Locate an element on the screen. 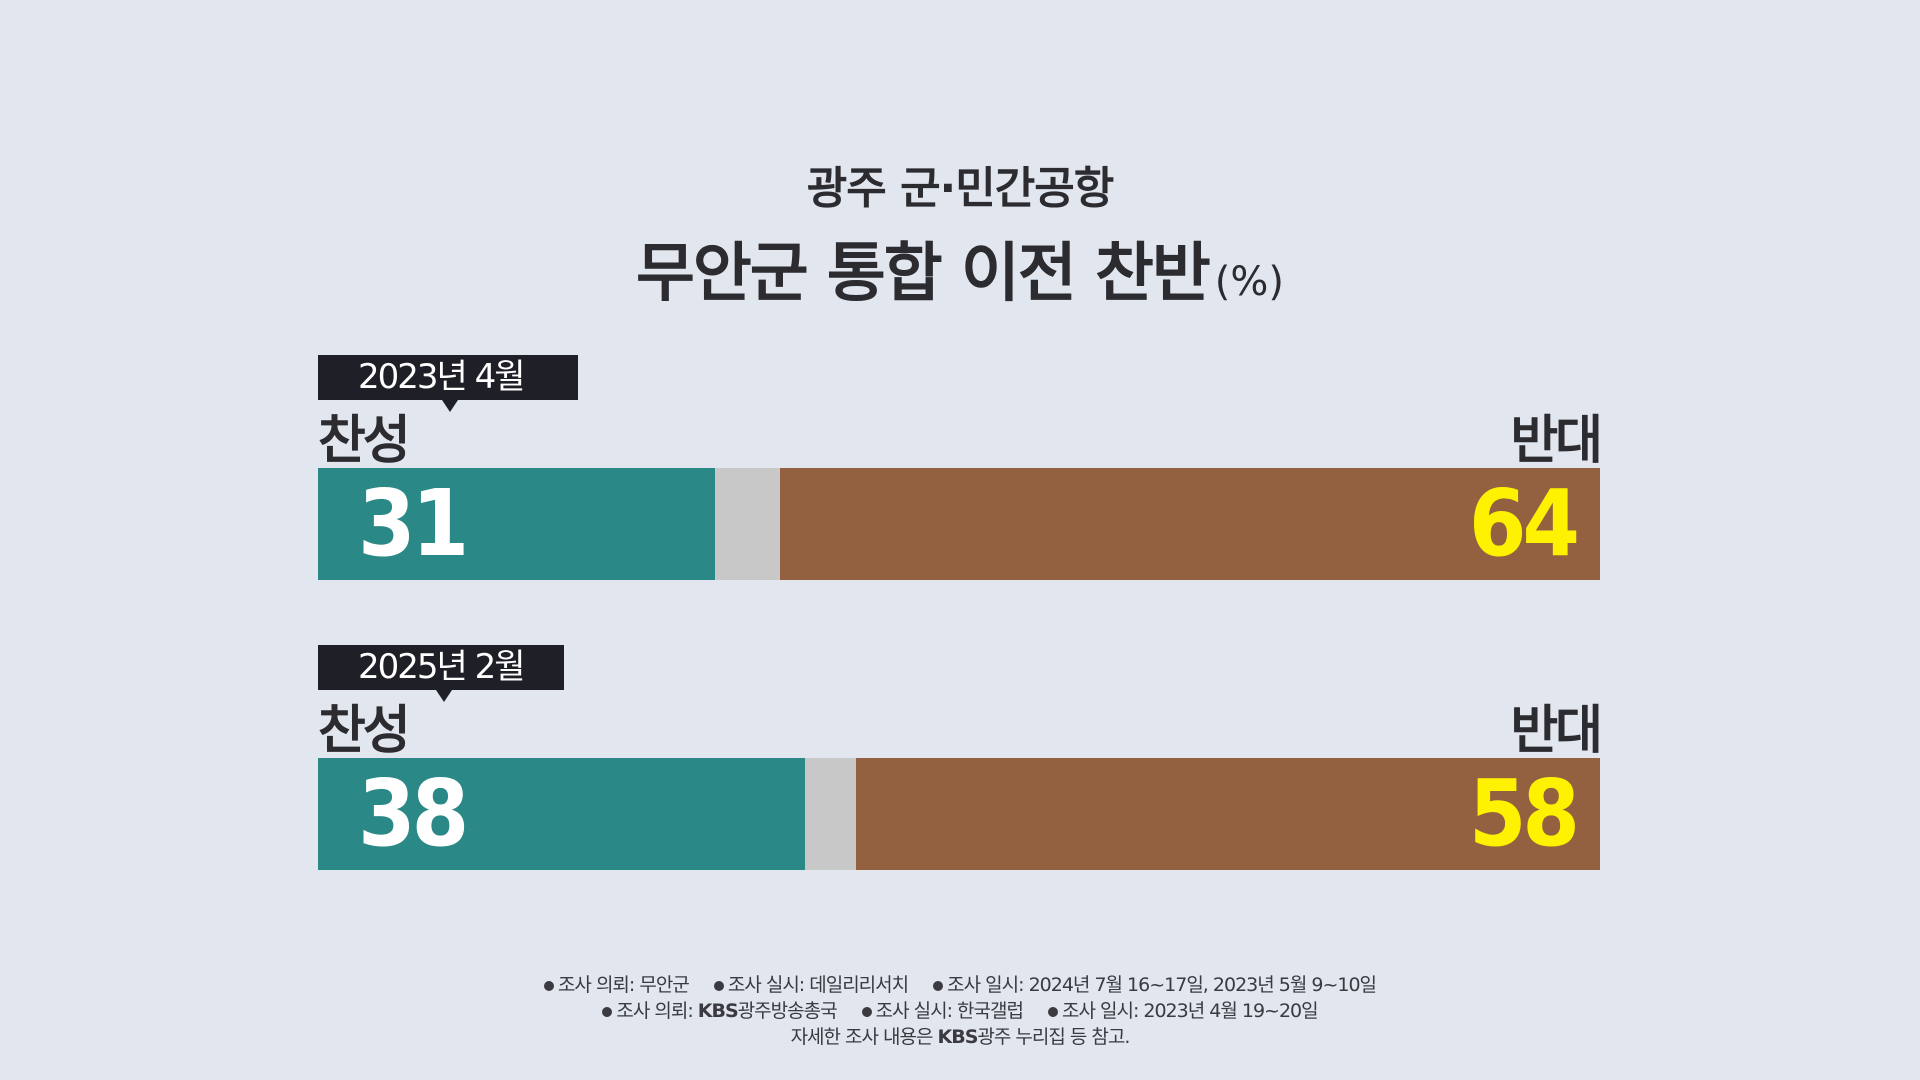 This screenshot has width=1920, height=1080. date-label: 2025년 2월 is located at coordinates (442, 667).